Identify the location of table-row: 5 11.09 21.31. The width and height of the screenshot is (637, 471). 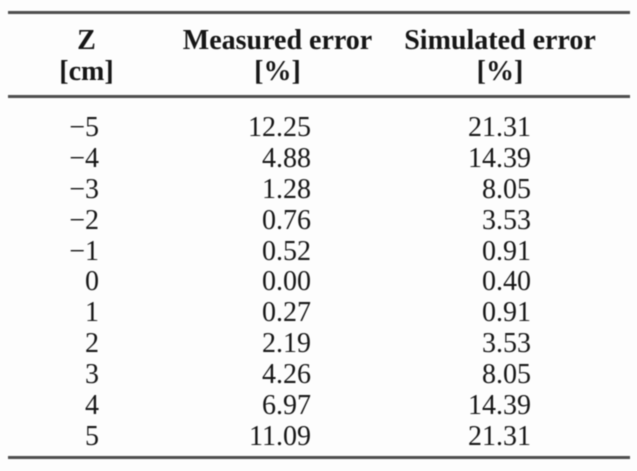
(319, 436).